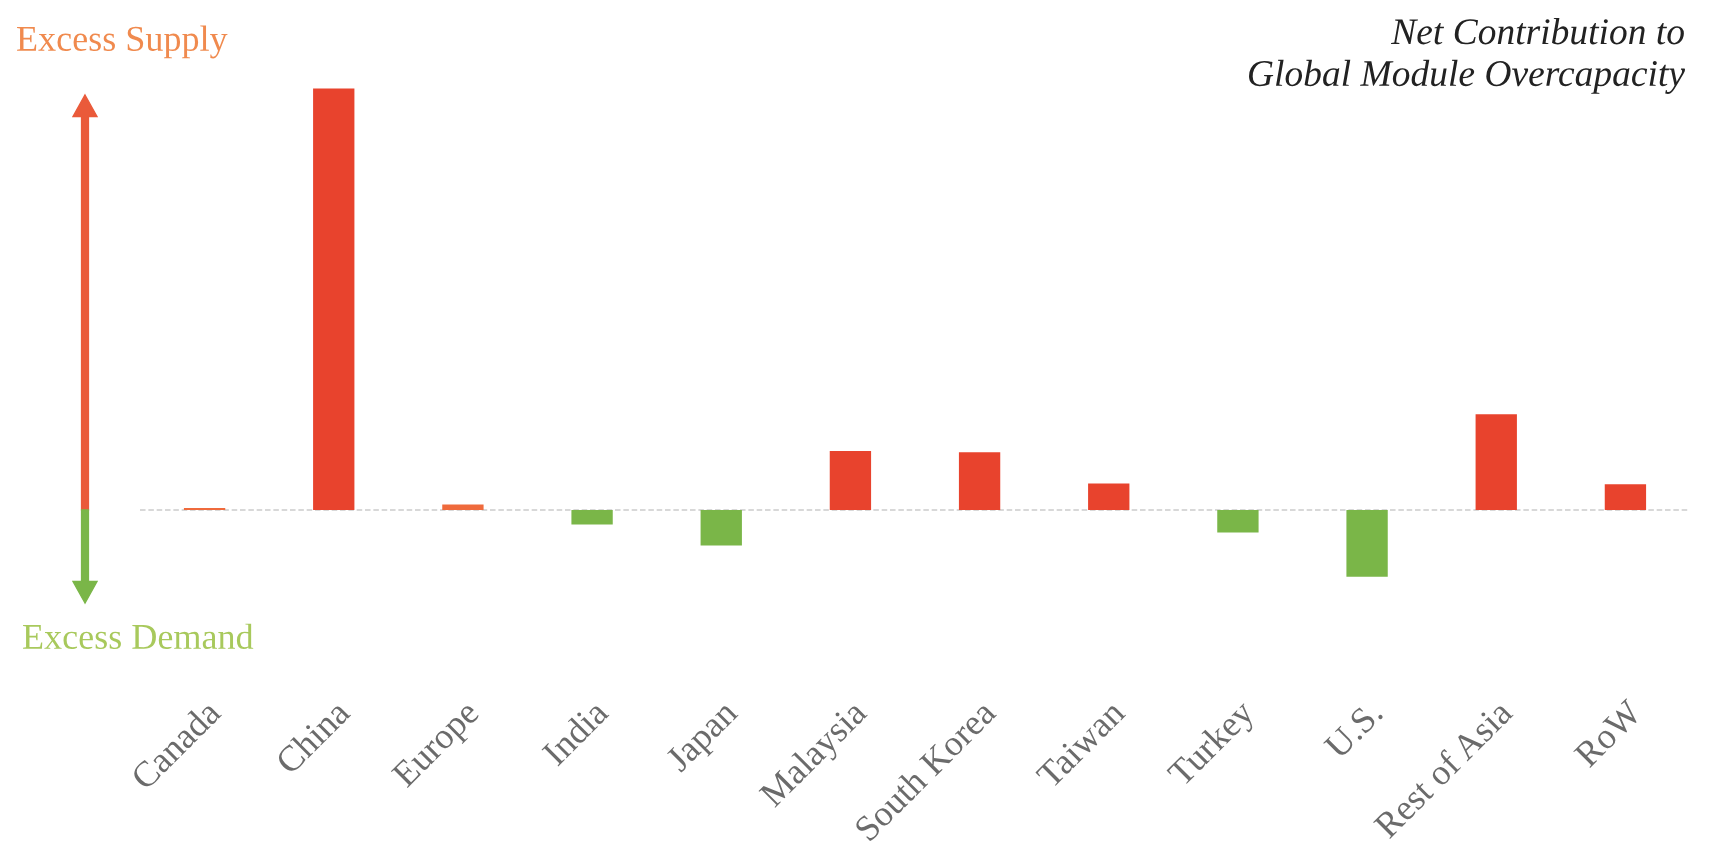 This screenshot has height=859, width=1712. I want to click on text: Excess Demand, so click(138, 636).